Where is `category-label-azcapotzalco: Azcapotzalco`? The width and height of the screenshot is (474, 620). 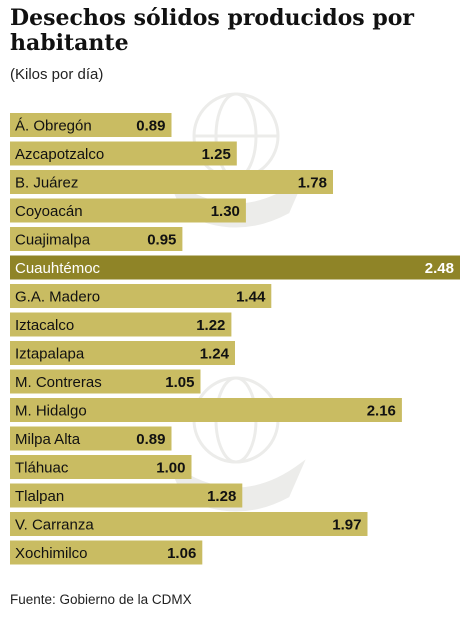 category-label-azcapotzalco: Azcapotzalco is located at coordinates (59, 154).